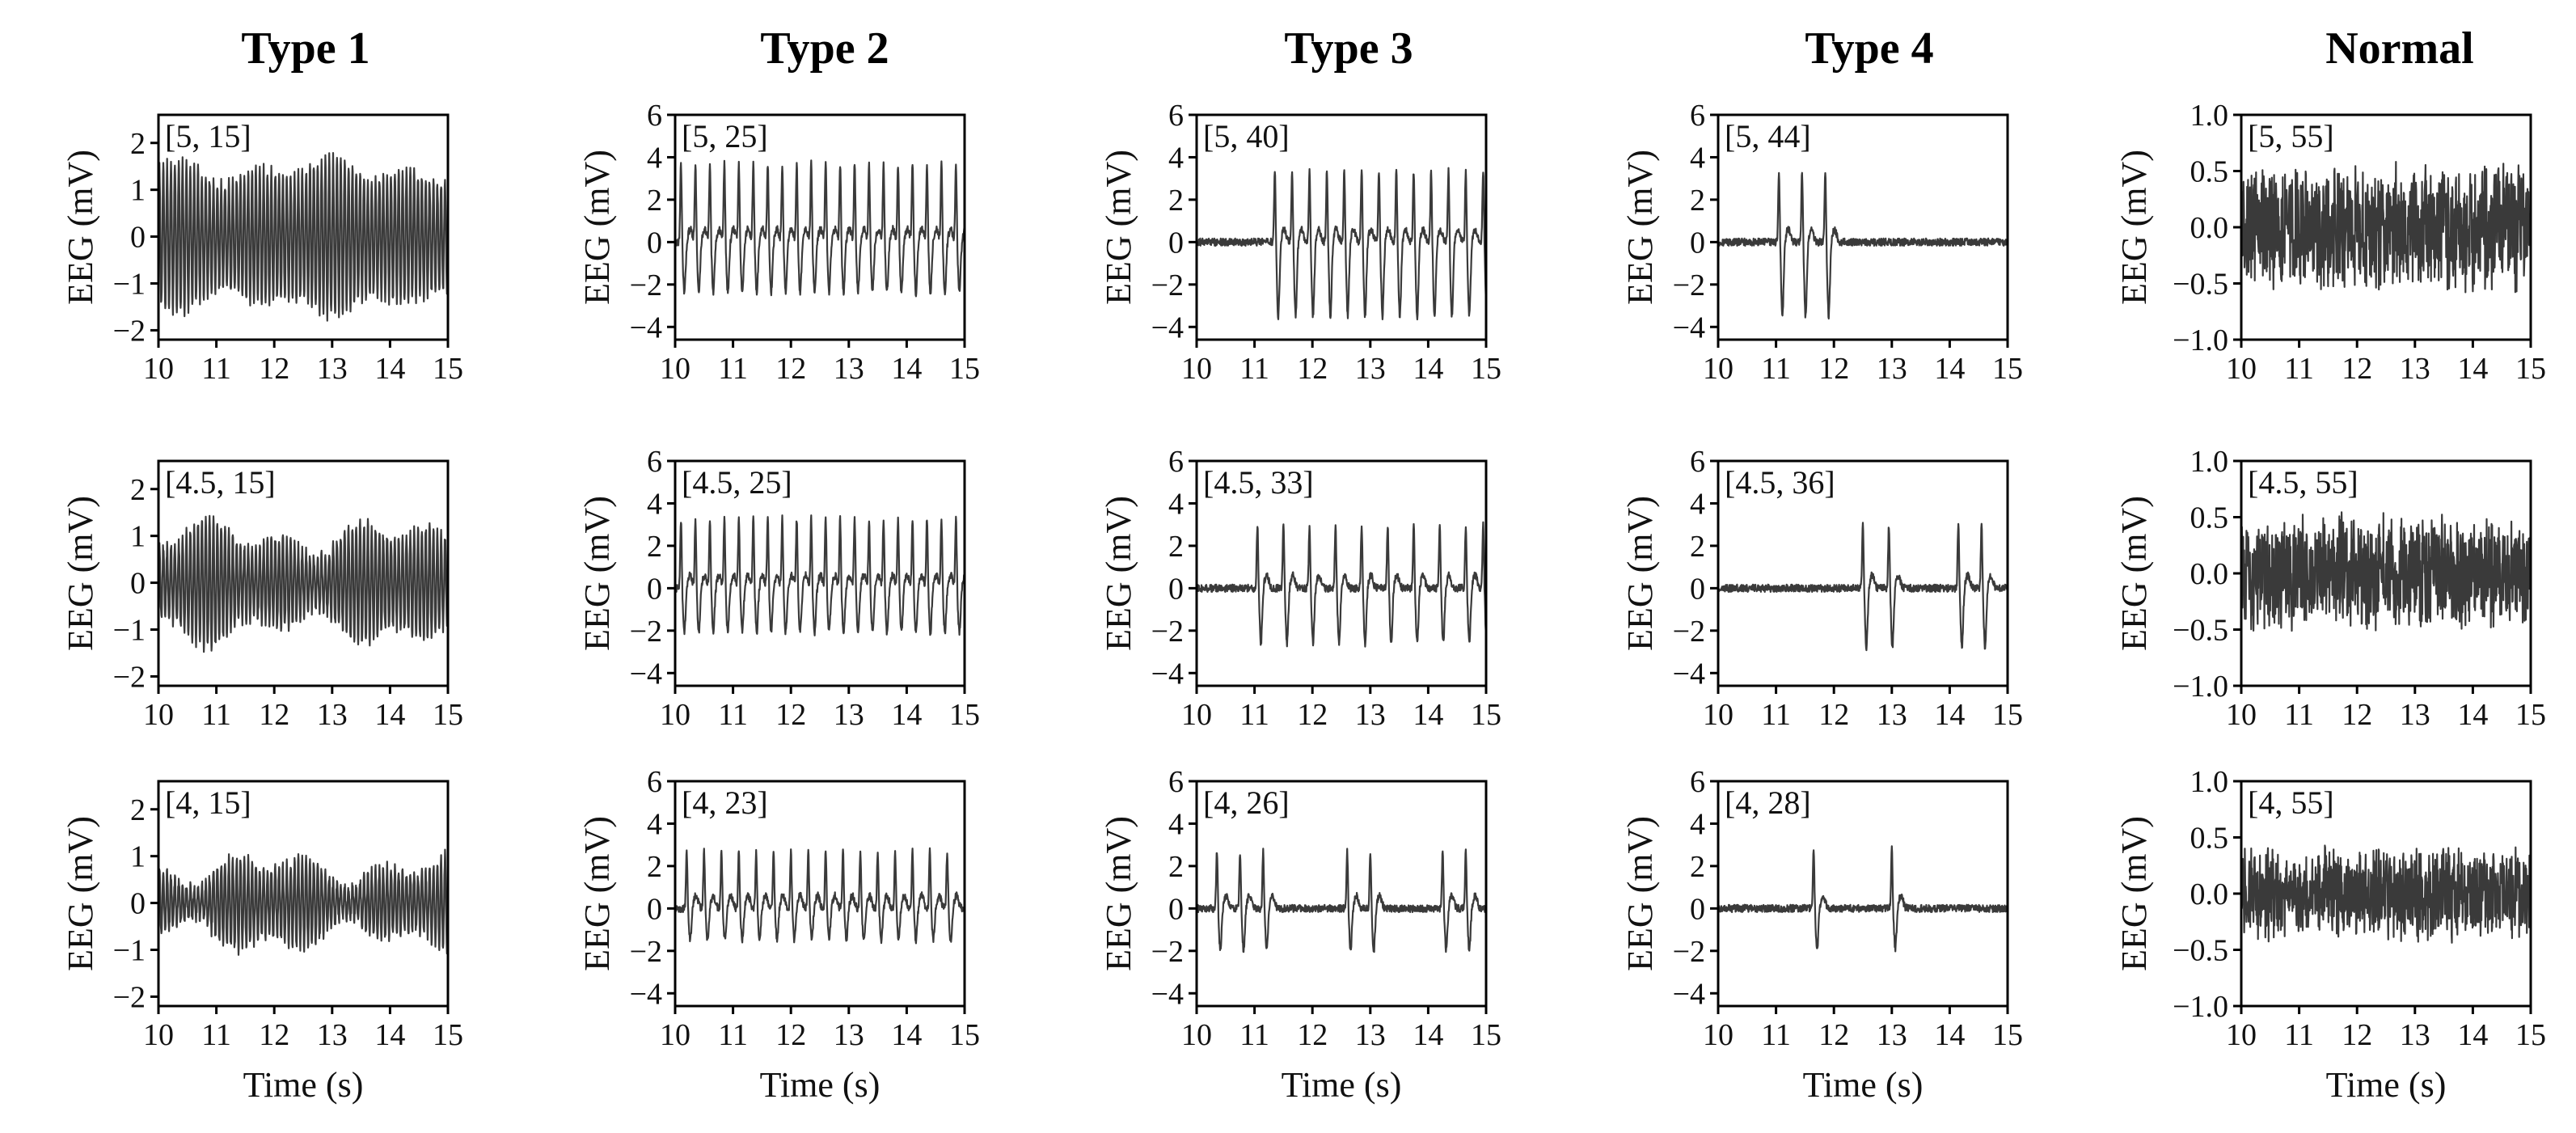 This screenshot has height=1133, width=2576. What do you see at coordinates (305, 48) in the screenshot?
I see `column-title-1: Type 1` at bounding box center [305, 48].